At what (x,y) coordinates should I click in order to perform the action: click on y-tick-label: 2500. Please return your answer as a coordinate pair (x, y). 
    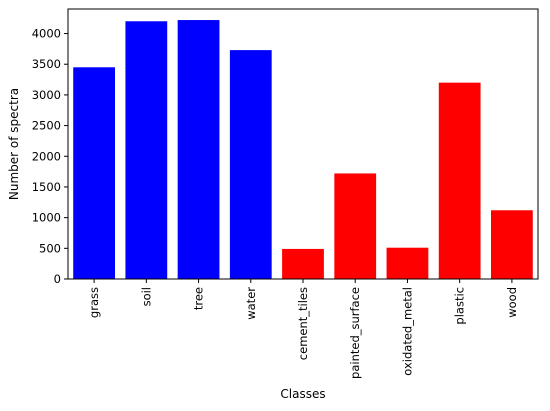
    Looking at the image, I should click on (46, 126).